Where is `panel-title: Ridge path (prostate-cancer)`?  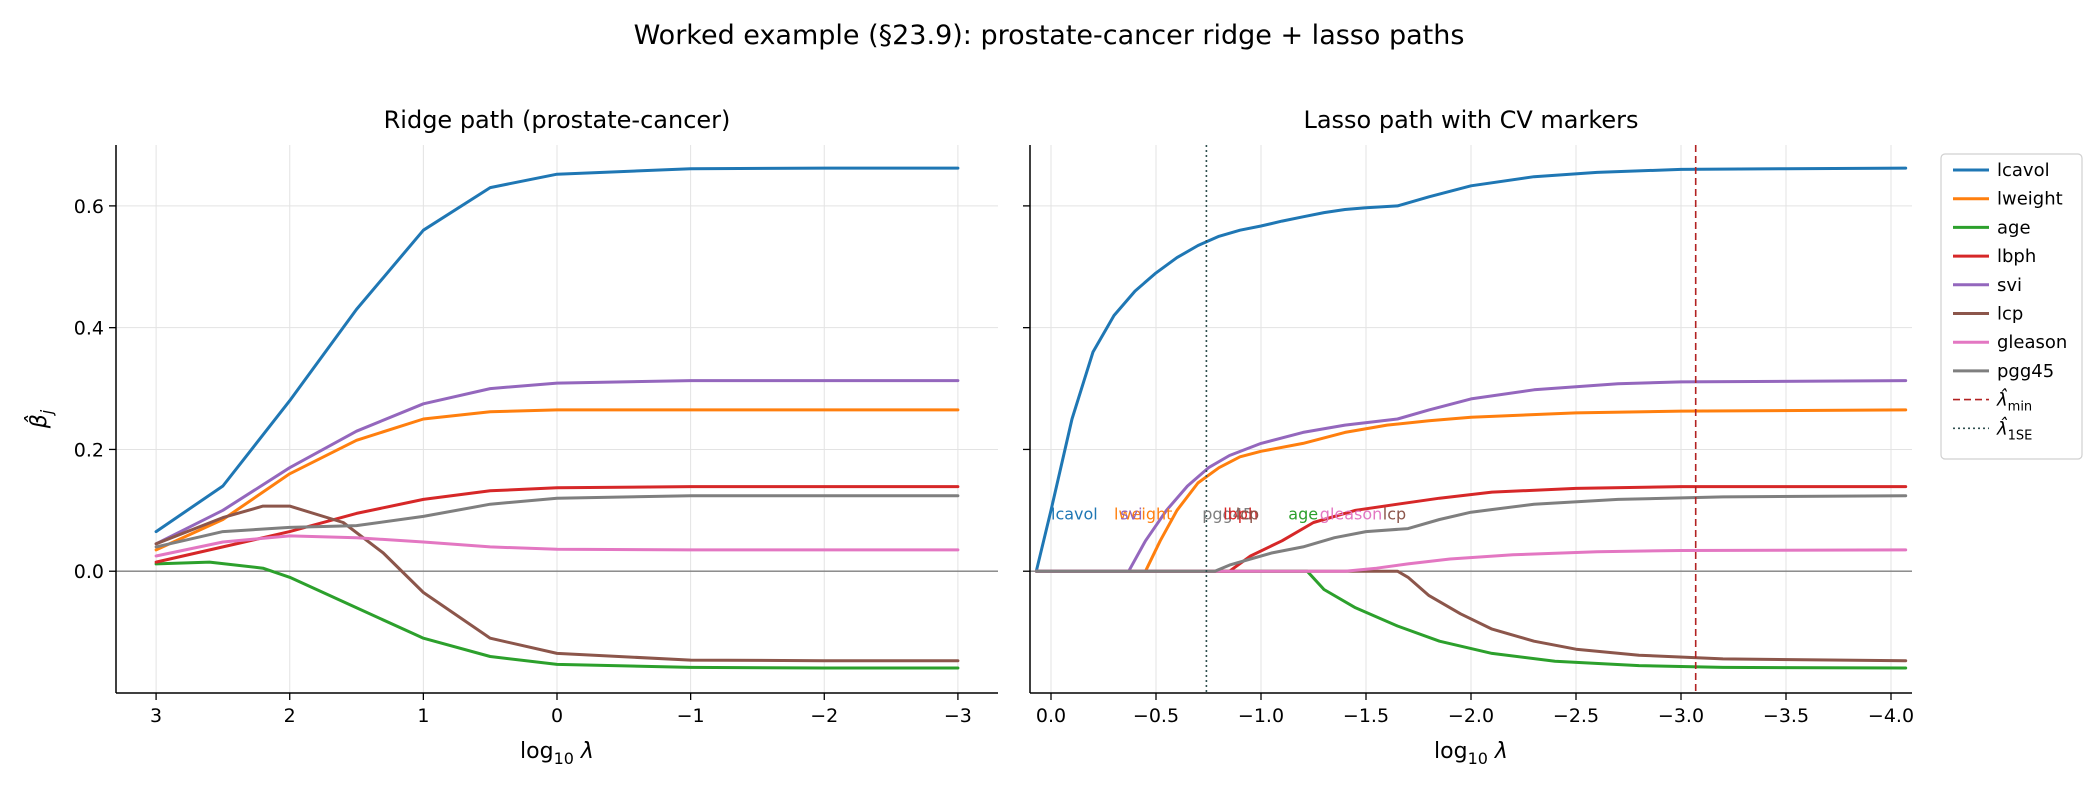
panel-title: Ridge path (prostate-cancer) is located at coordinates (557, 120).